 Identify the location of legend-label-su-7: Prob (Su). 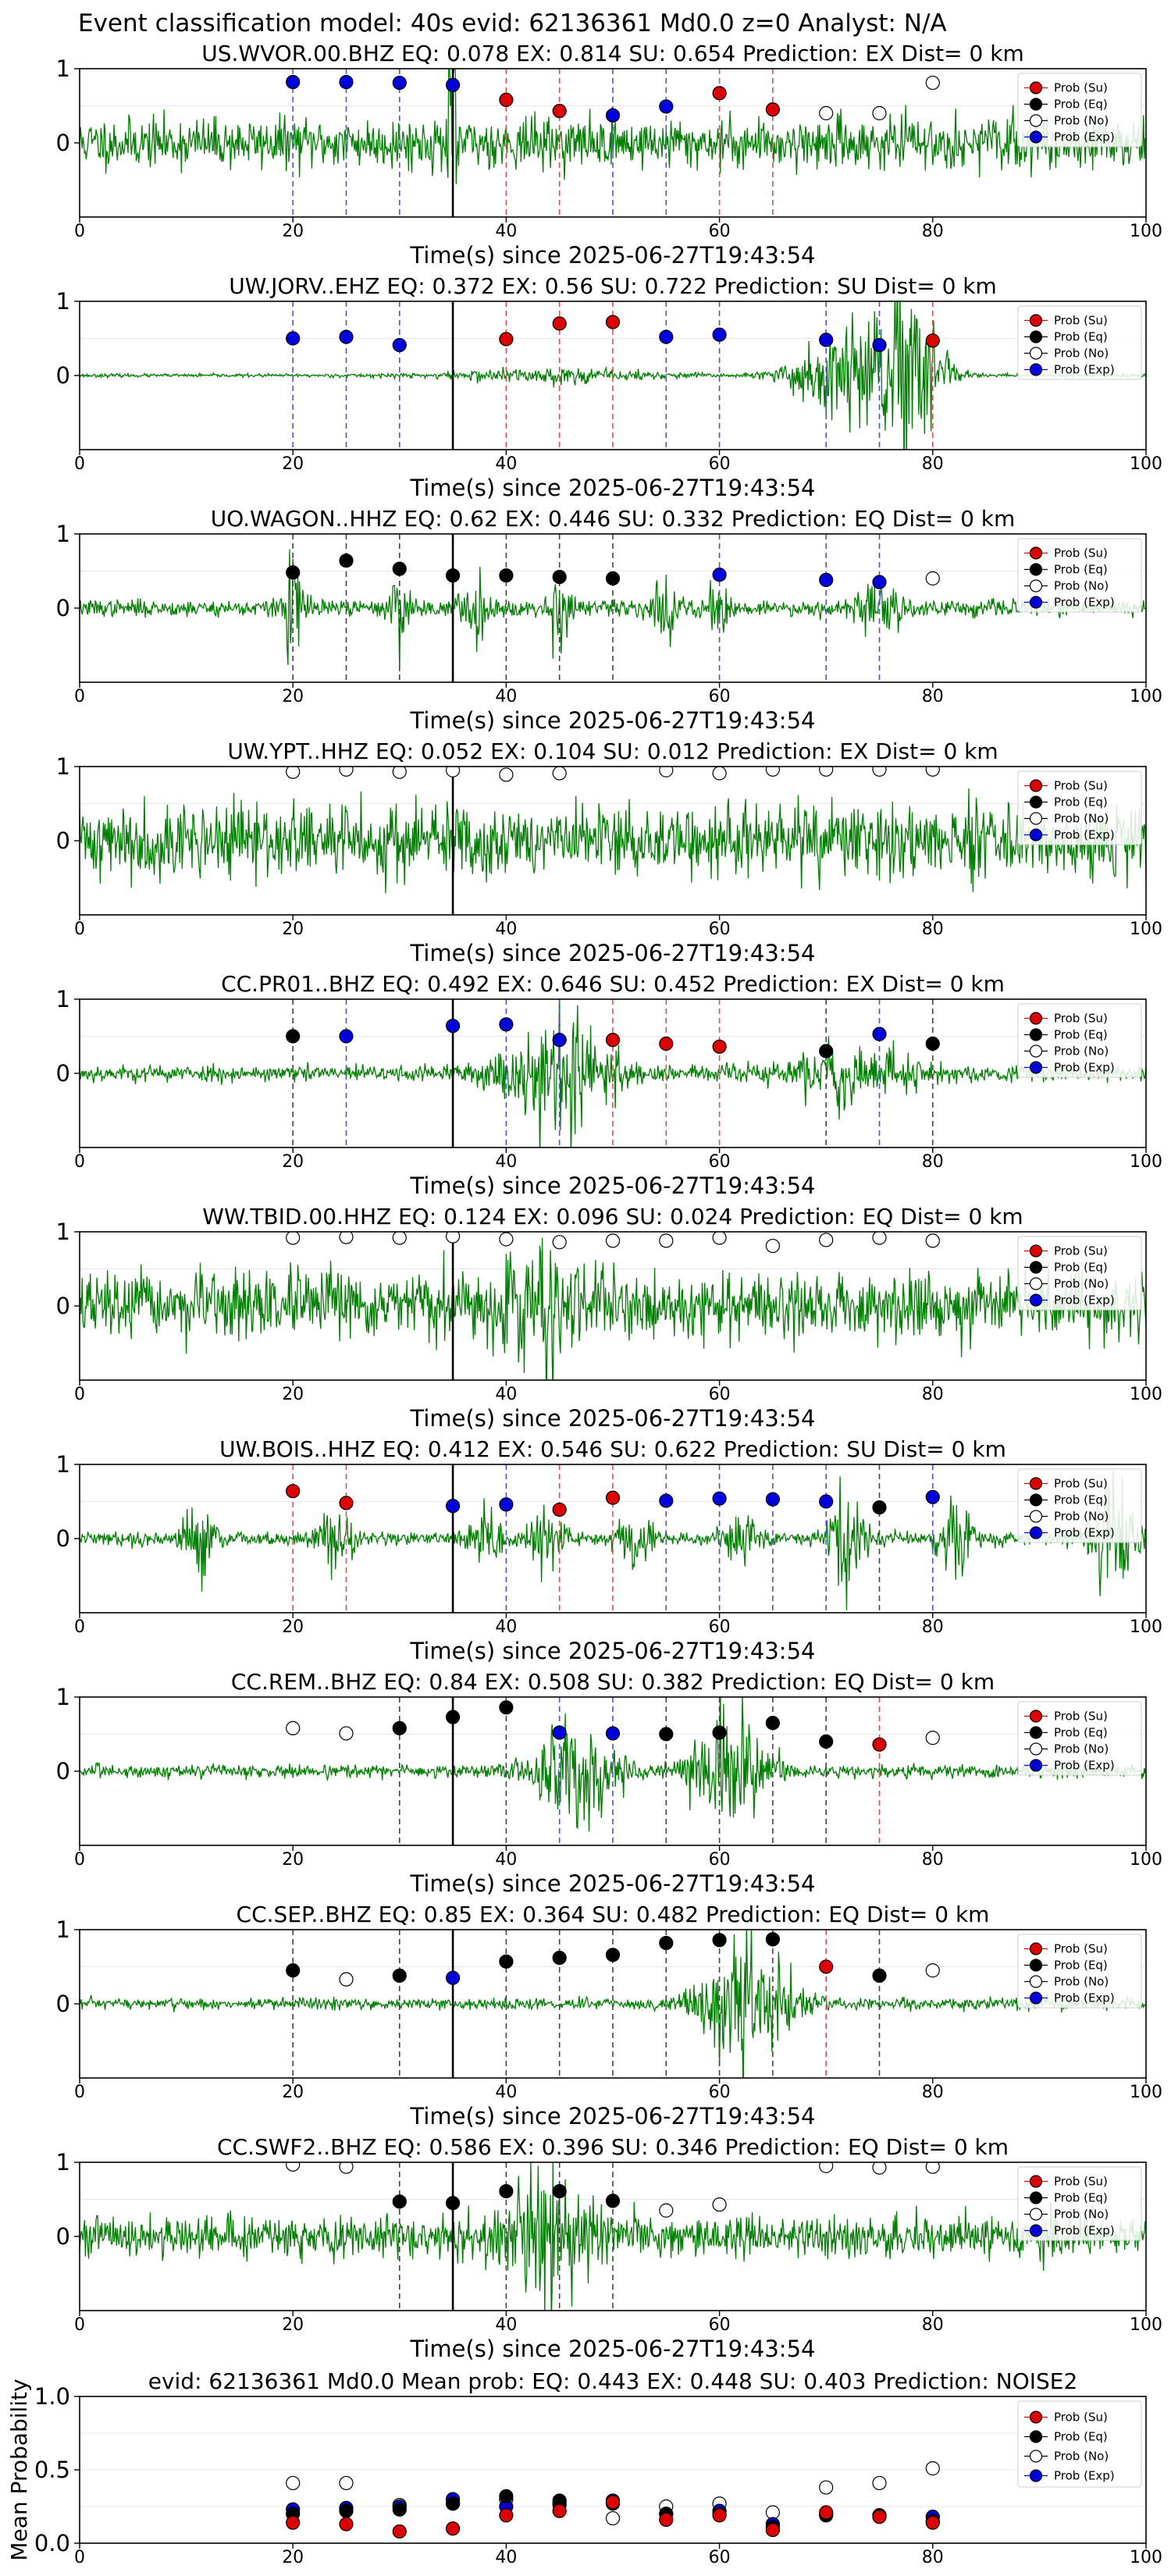
(1081, 1717).